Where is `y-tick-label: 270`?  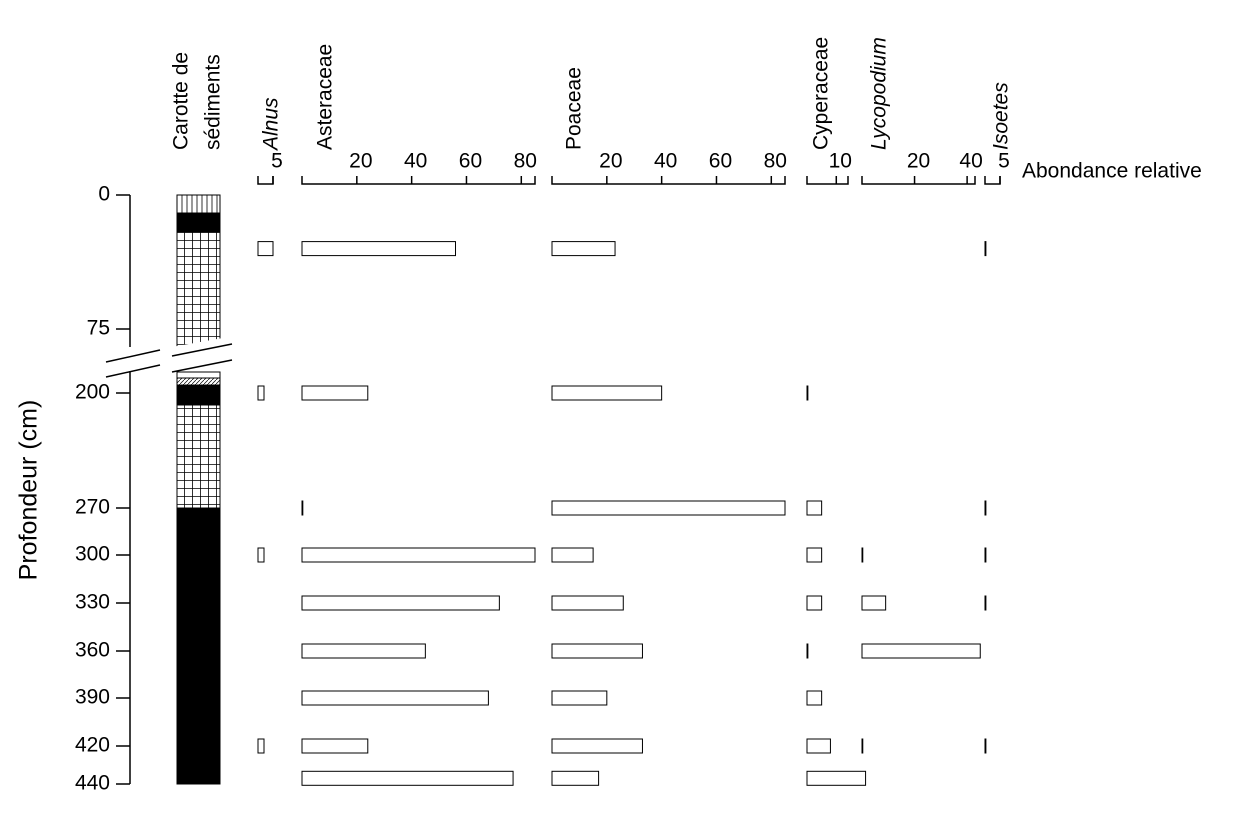
y-tick-label: 270 is located at coordinates (92, 507).